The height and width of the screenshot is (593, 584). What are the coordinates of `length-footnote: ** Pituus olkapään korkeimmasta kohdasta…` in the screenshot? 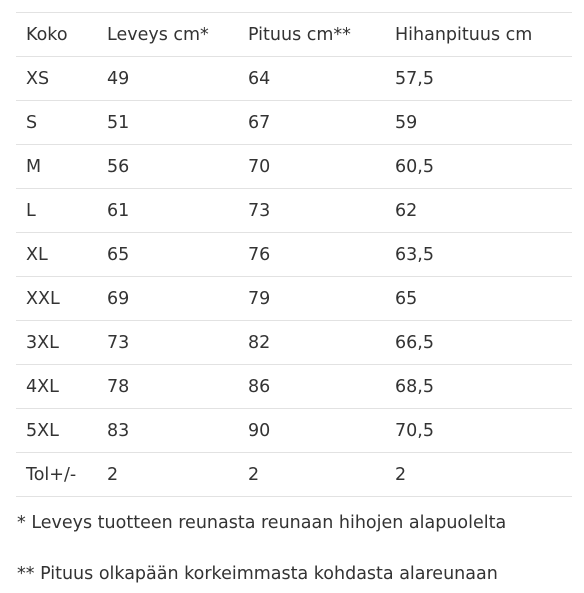 It's located at (257, 574).